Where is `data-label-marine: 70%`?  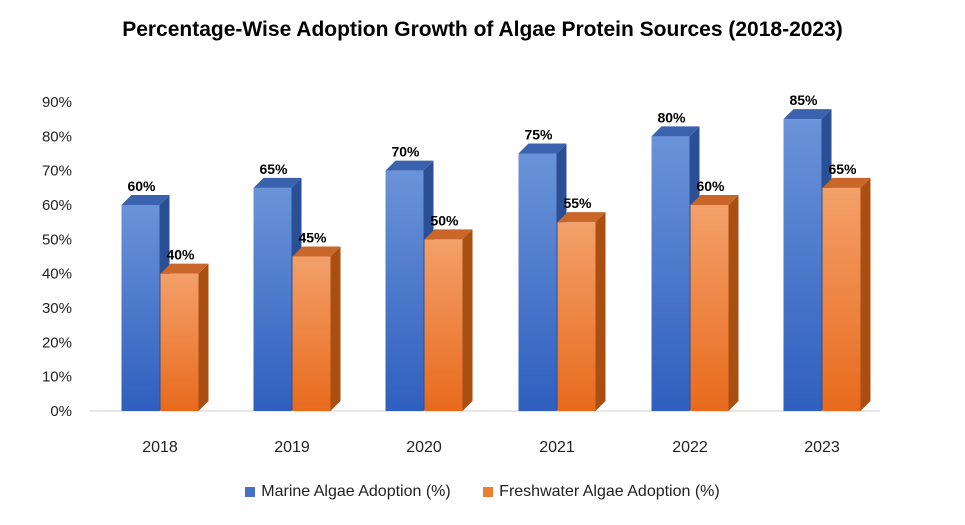
data-label-marine: 70% is located at coordinates (405, 152).